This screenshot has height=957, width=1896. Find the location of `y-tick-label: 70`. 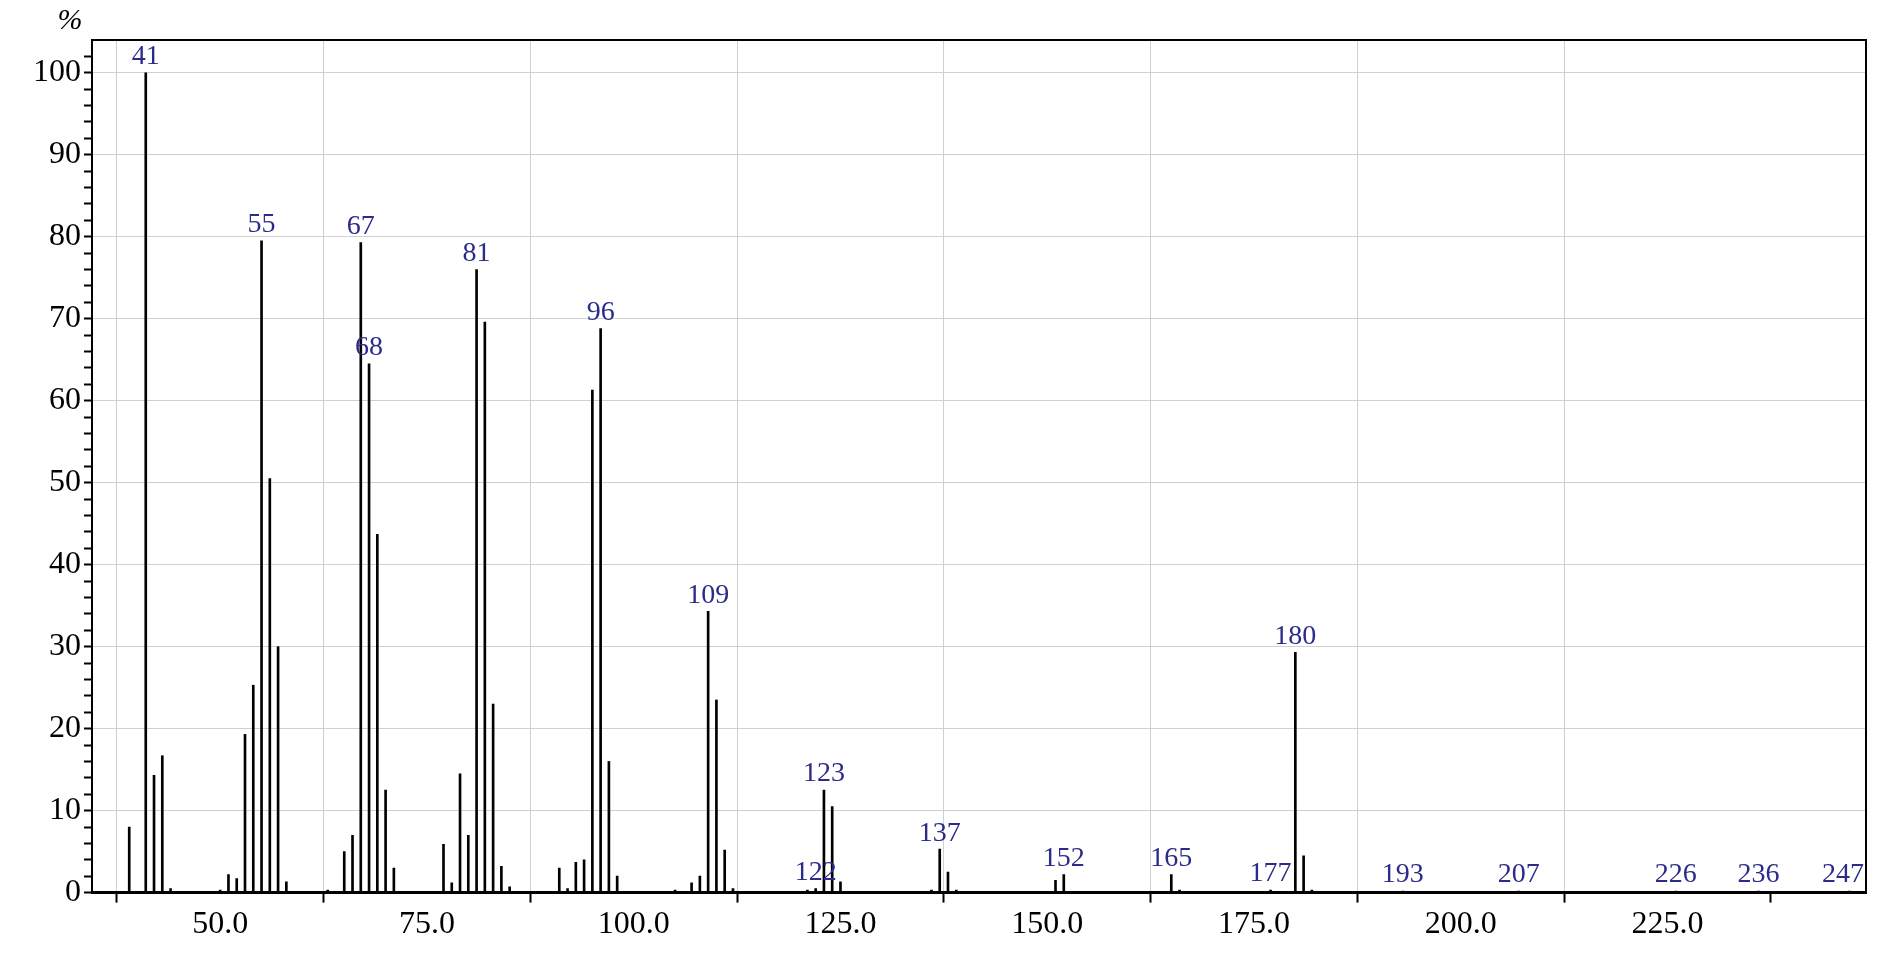

y-tick-label: 70 is located at coordinates (65, 316).